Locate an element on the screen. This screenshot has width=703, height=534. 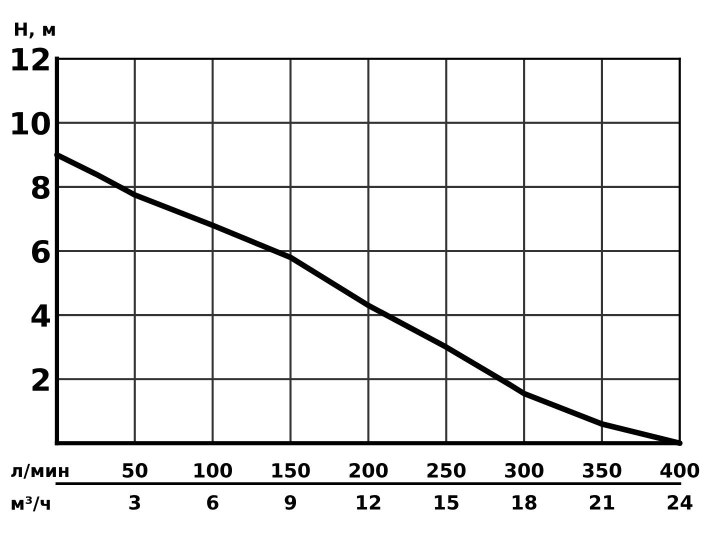
x-tick-label: 400 is located at coordinates (680, 470).